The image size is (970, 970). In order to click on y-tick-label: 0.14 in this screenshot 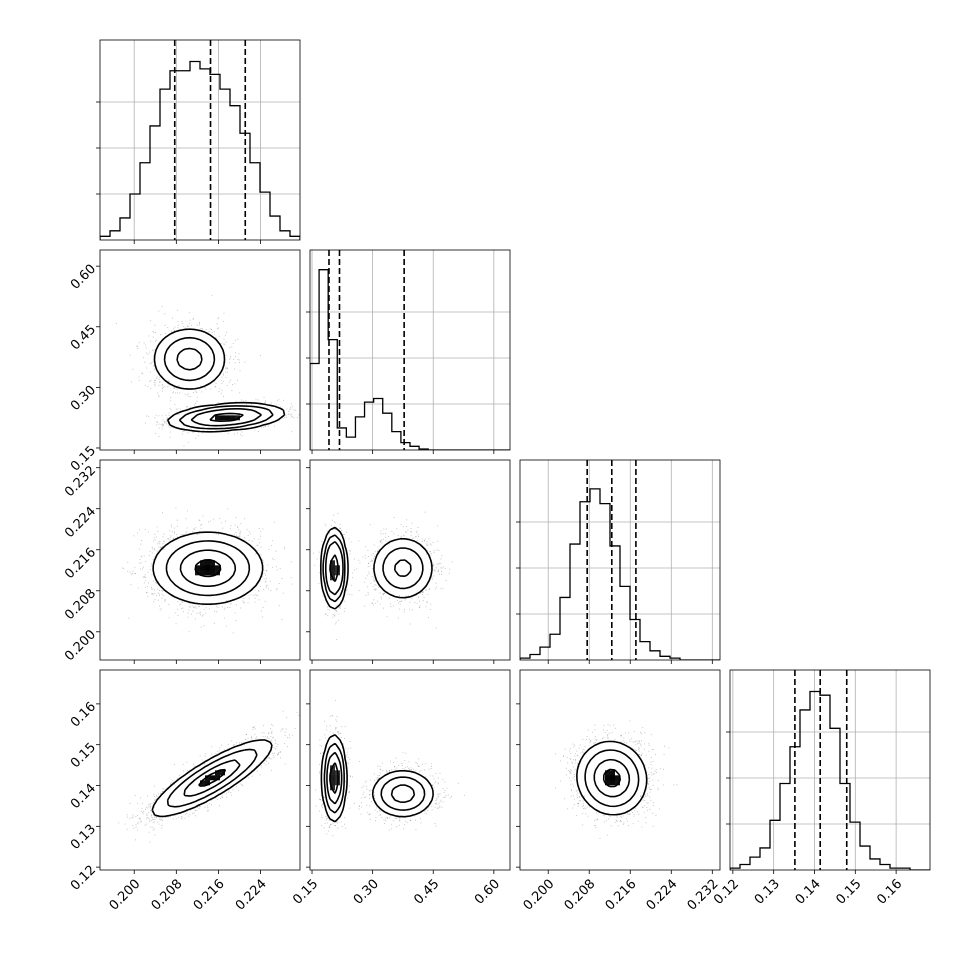, I will do `click(83, 796)`.